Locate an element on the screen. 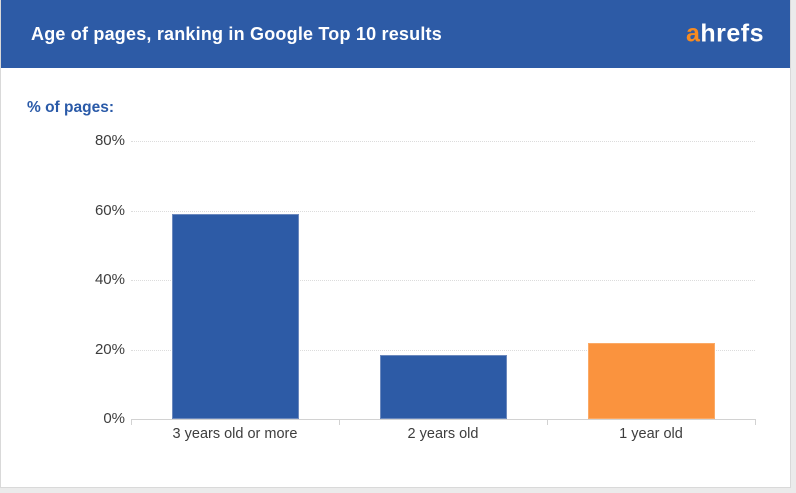 The width and height of the screenshot is (796, 493). bar-1-year-old is located at coordinates (651, 380).